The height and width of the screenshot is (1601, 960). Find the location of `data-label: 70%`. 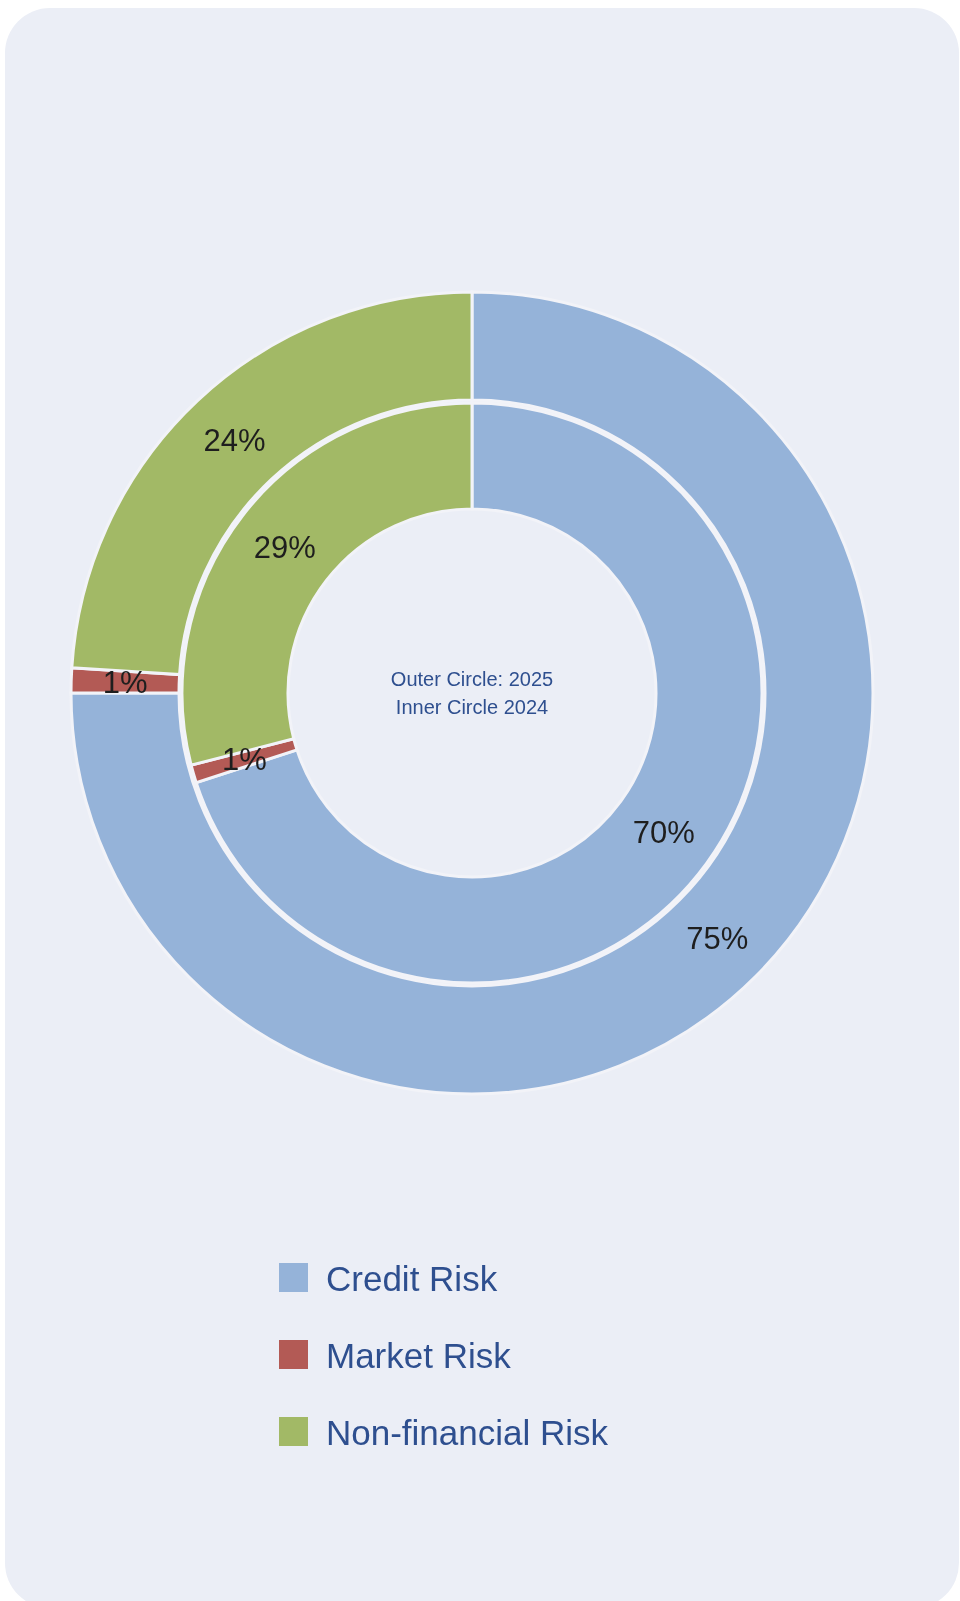

data-label: 70% is located at coordinates (663, 832).